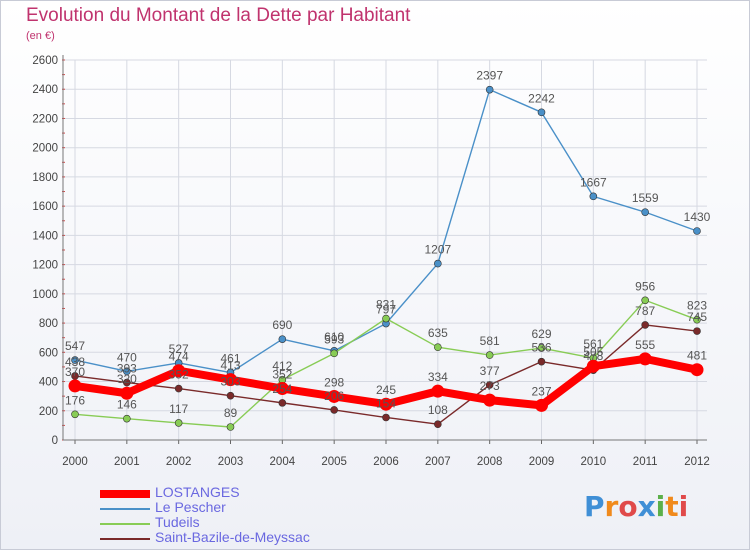 This screenshot has width=750, height=550. Describe the element at coordinates (190, 507) in the screenshot. I see `legend-label: Le Pescher` at that location.